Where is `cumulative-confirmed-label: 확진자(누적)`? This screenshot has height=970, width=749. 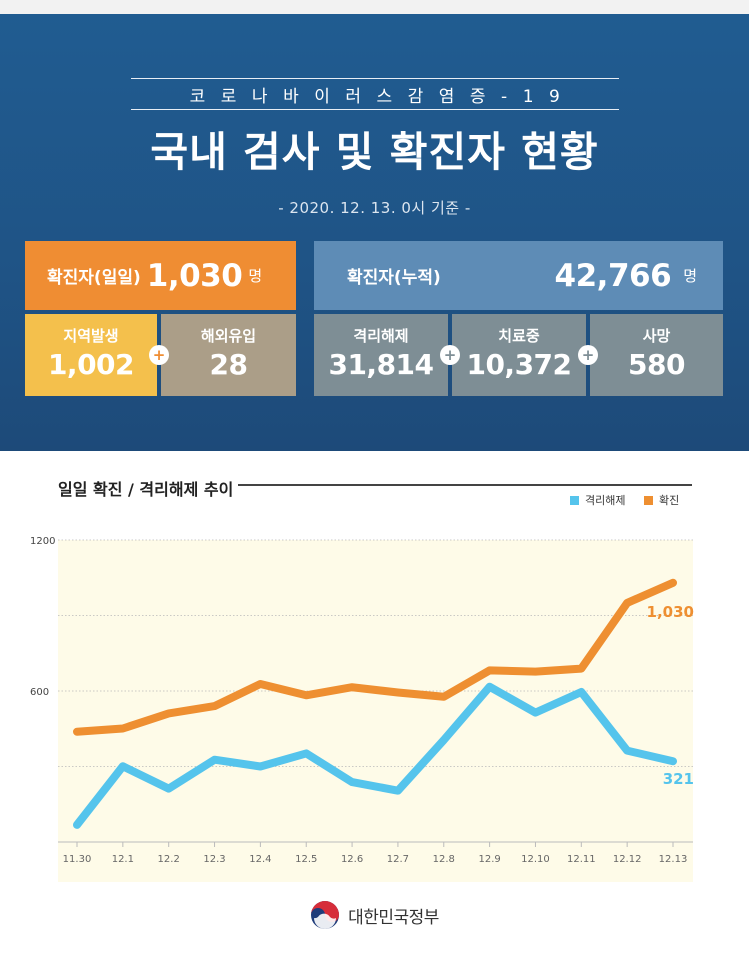 cumulative-confirmed-label: 확진자(누적) is located at coordinates (394, 278).